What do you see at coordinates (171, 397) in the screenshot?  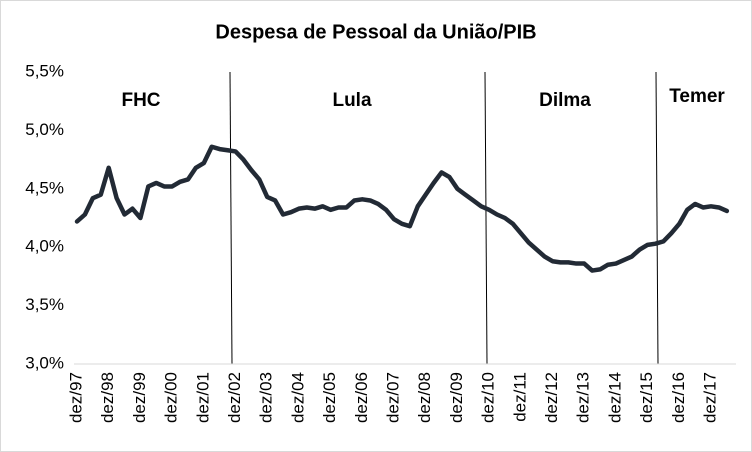 I see `x-tick-label: dez/00` at bounding box center [171, 397].